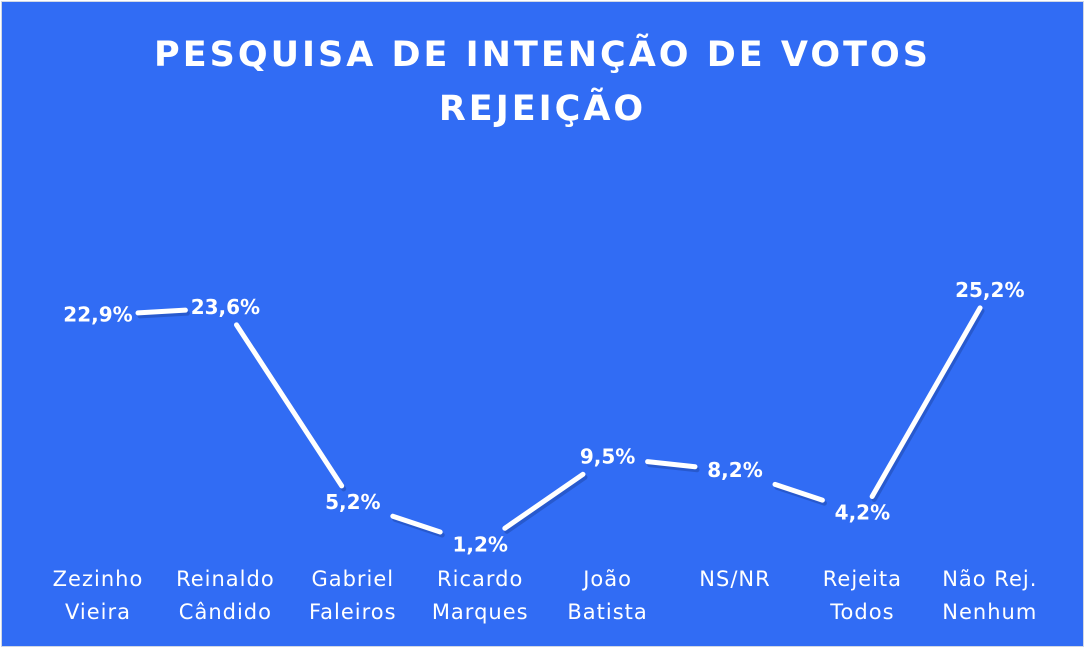 This screenshot has height=650, width=1087. Describe the element at coordinates (542, 109) in the screenshot. I see `chart-title-line-2: REJEIÇÃO` at that location.